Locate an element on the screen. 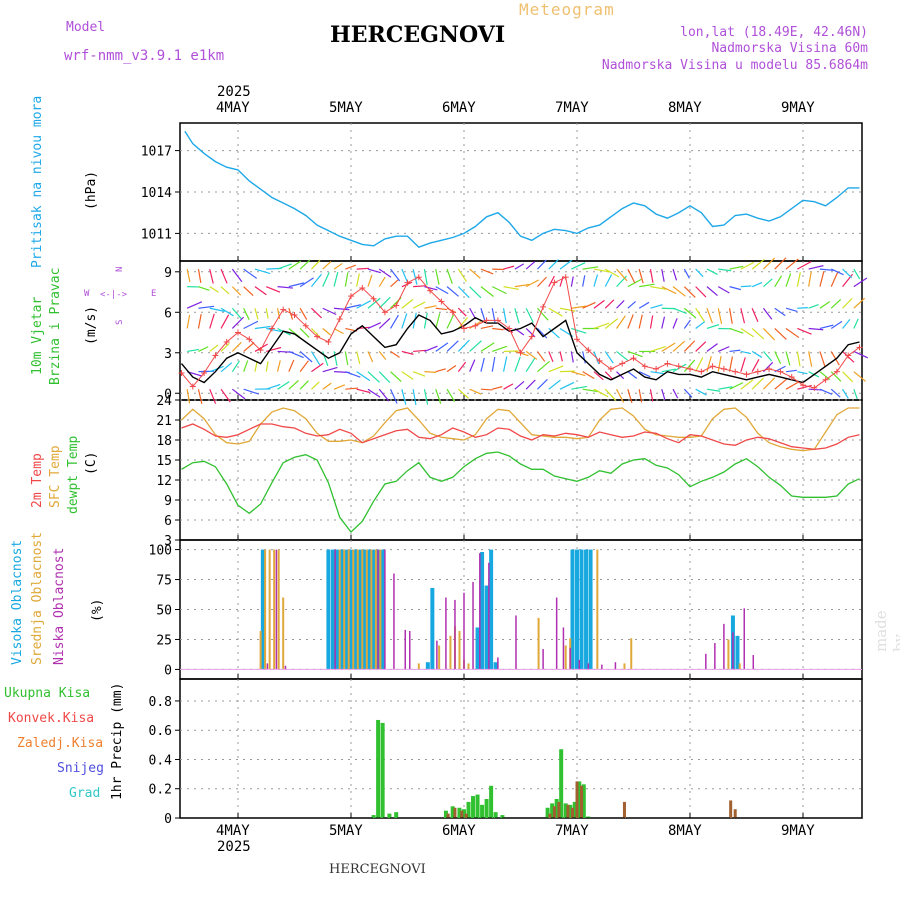  temp-frame is located at coordinates (521, 470).